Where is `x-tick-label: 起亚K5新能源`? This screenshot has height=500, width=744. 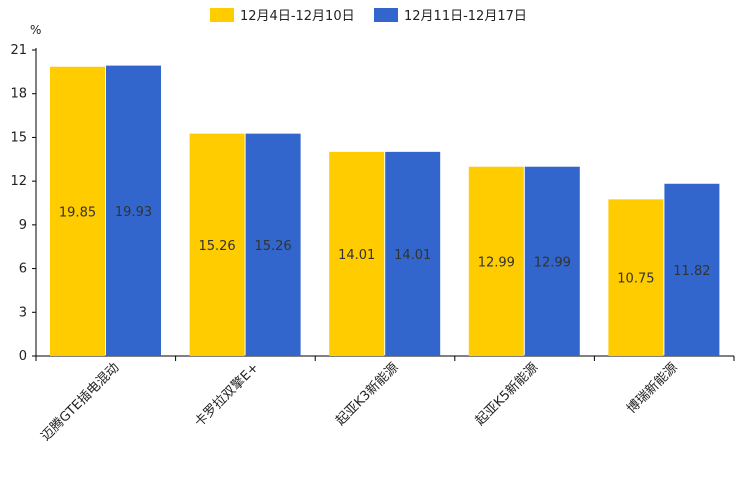
x-tick-label: 起亚K5新能源 is located at coordinates (506, 394).